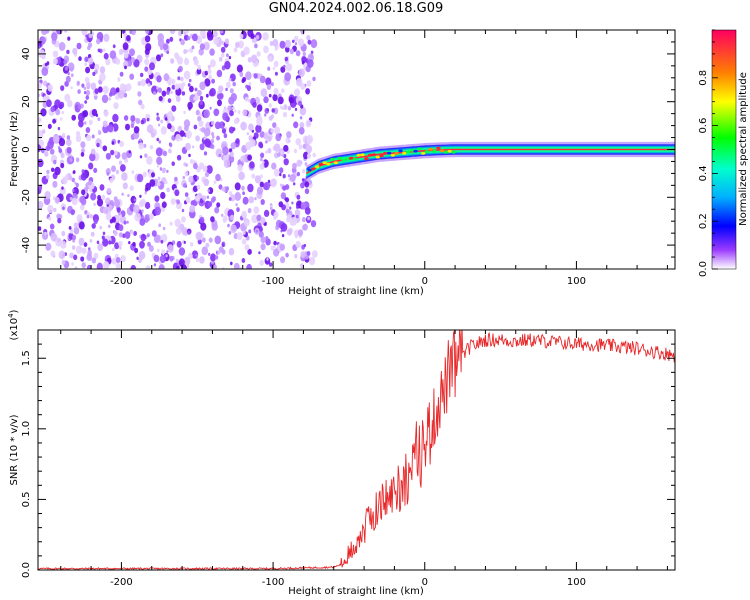 The height and width of the screenshot is (600, 750). Describe the element at coordinates (490, 161) in the screenshot. I see `signal-track` at that location.